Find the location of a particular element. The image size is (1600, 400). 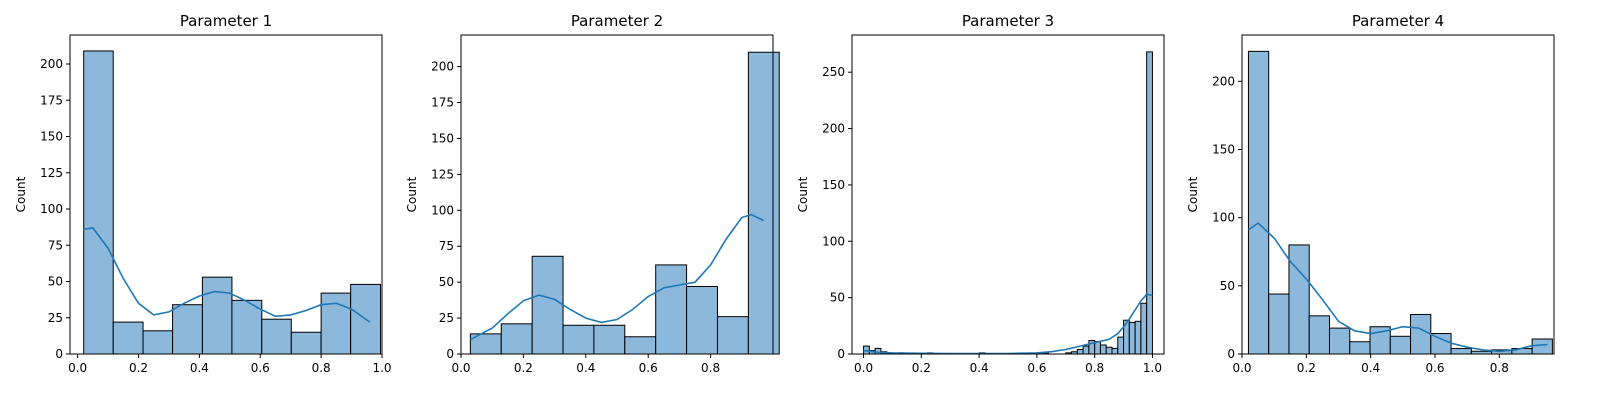

y-tick-label: 250 is located at coordinates (833, 72).